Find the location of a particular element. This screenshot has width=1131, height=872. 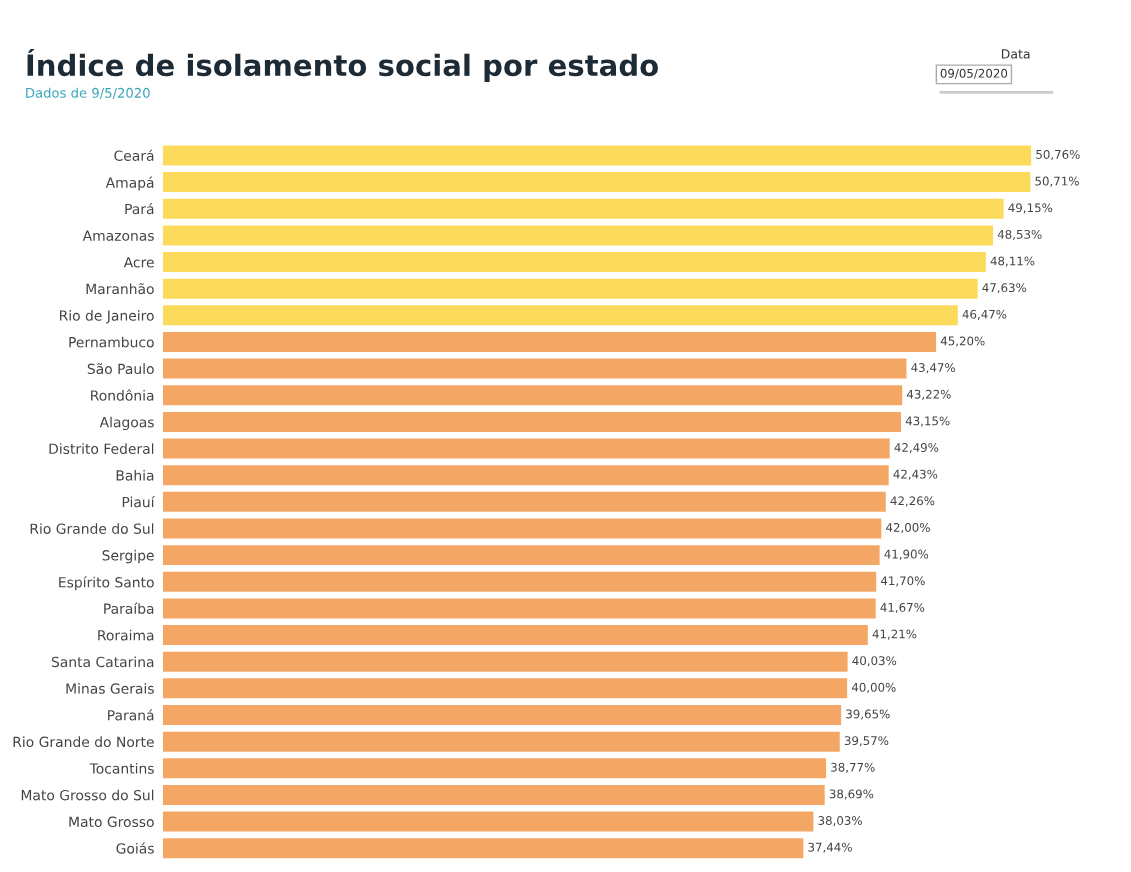

y-tick-label: São Paulo is located at coordinates (120, 369).